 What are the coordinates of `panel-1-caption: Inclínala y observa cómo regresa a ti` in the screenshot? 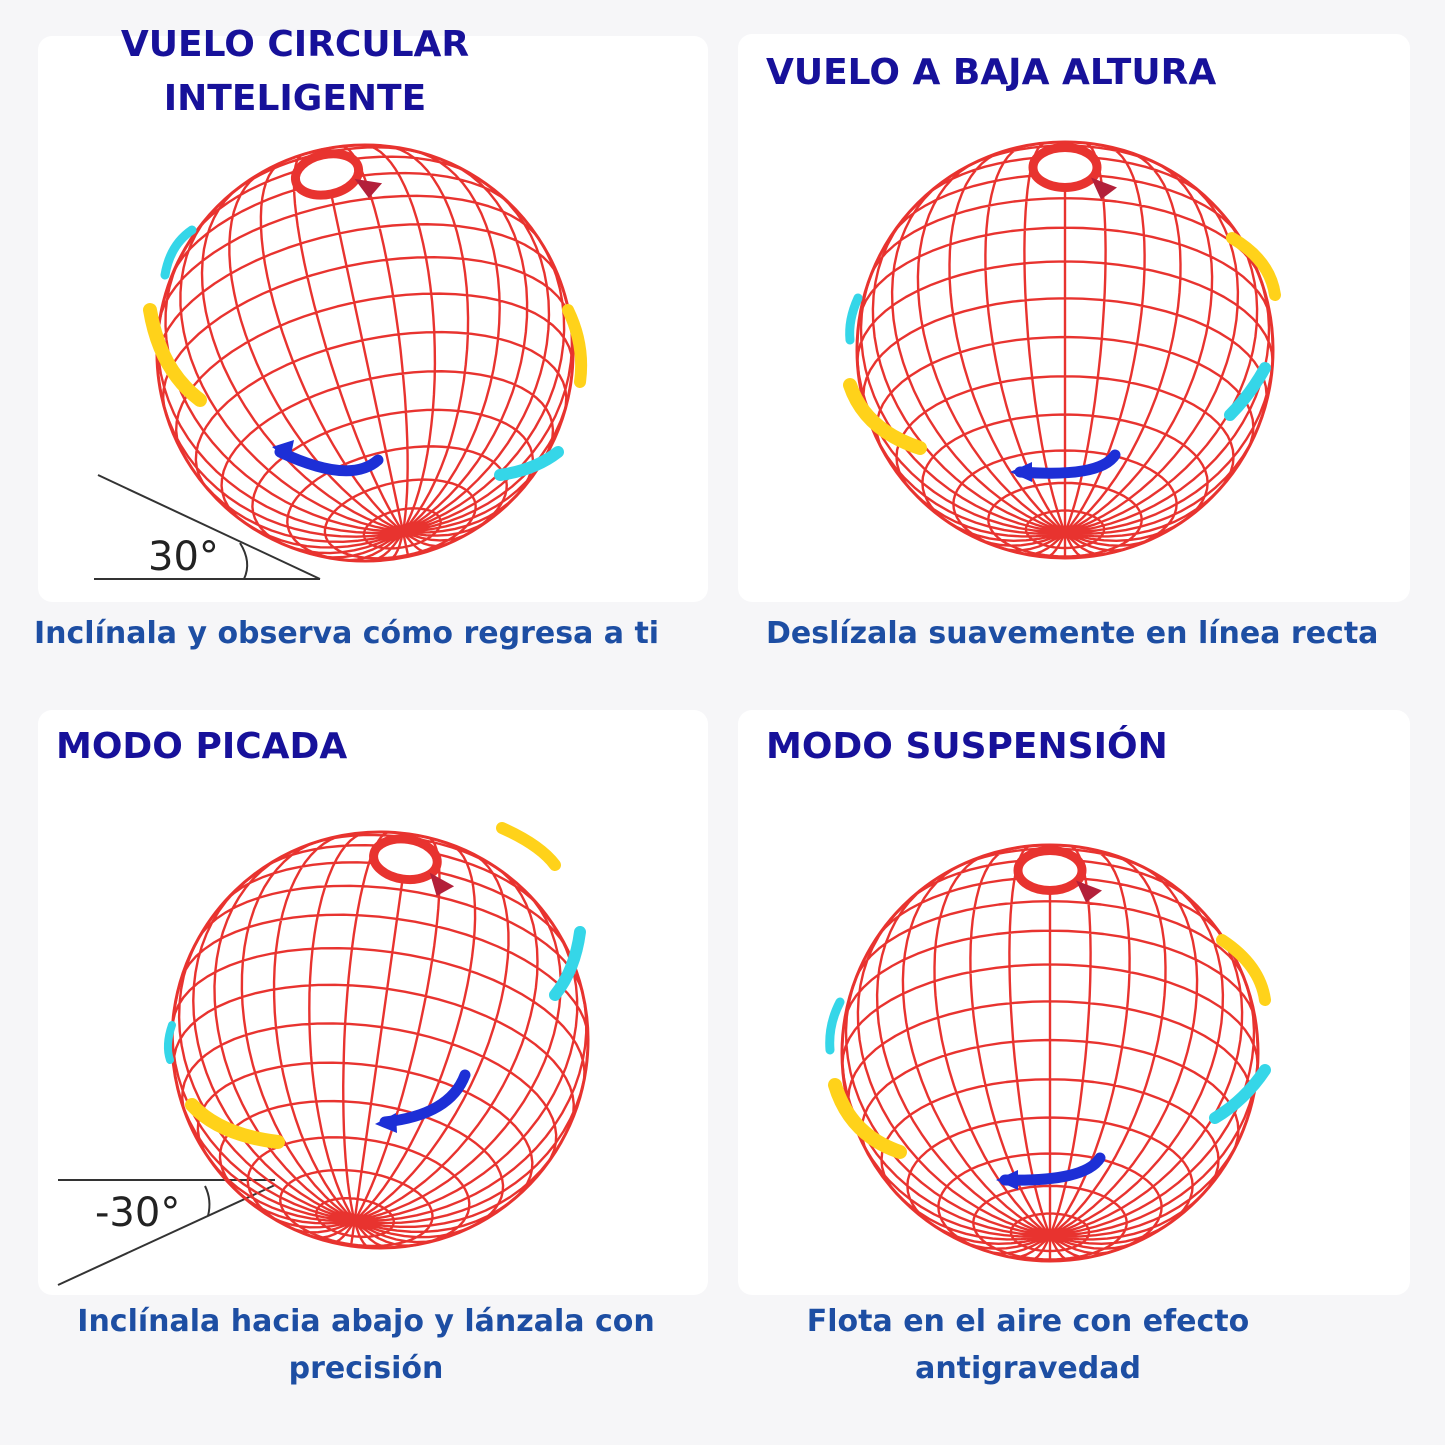 It's located at (346, 633).